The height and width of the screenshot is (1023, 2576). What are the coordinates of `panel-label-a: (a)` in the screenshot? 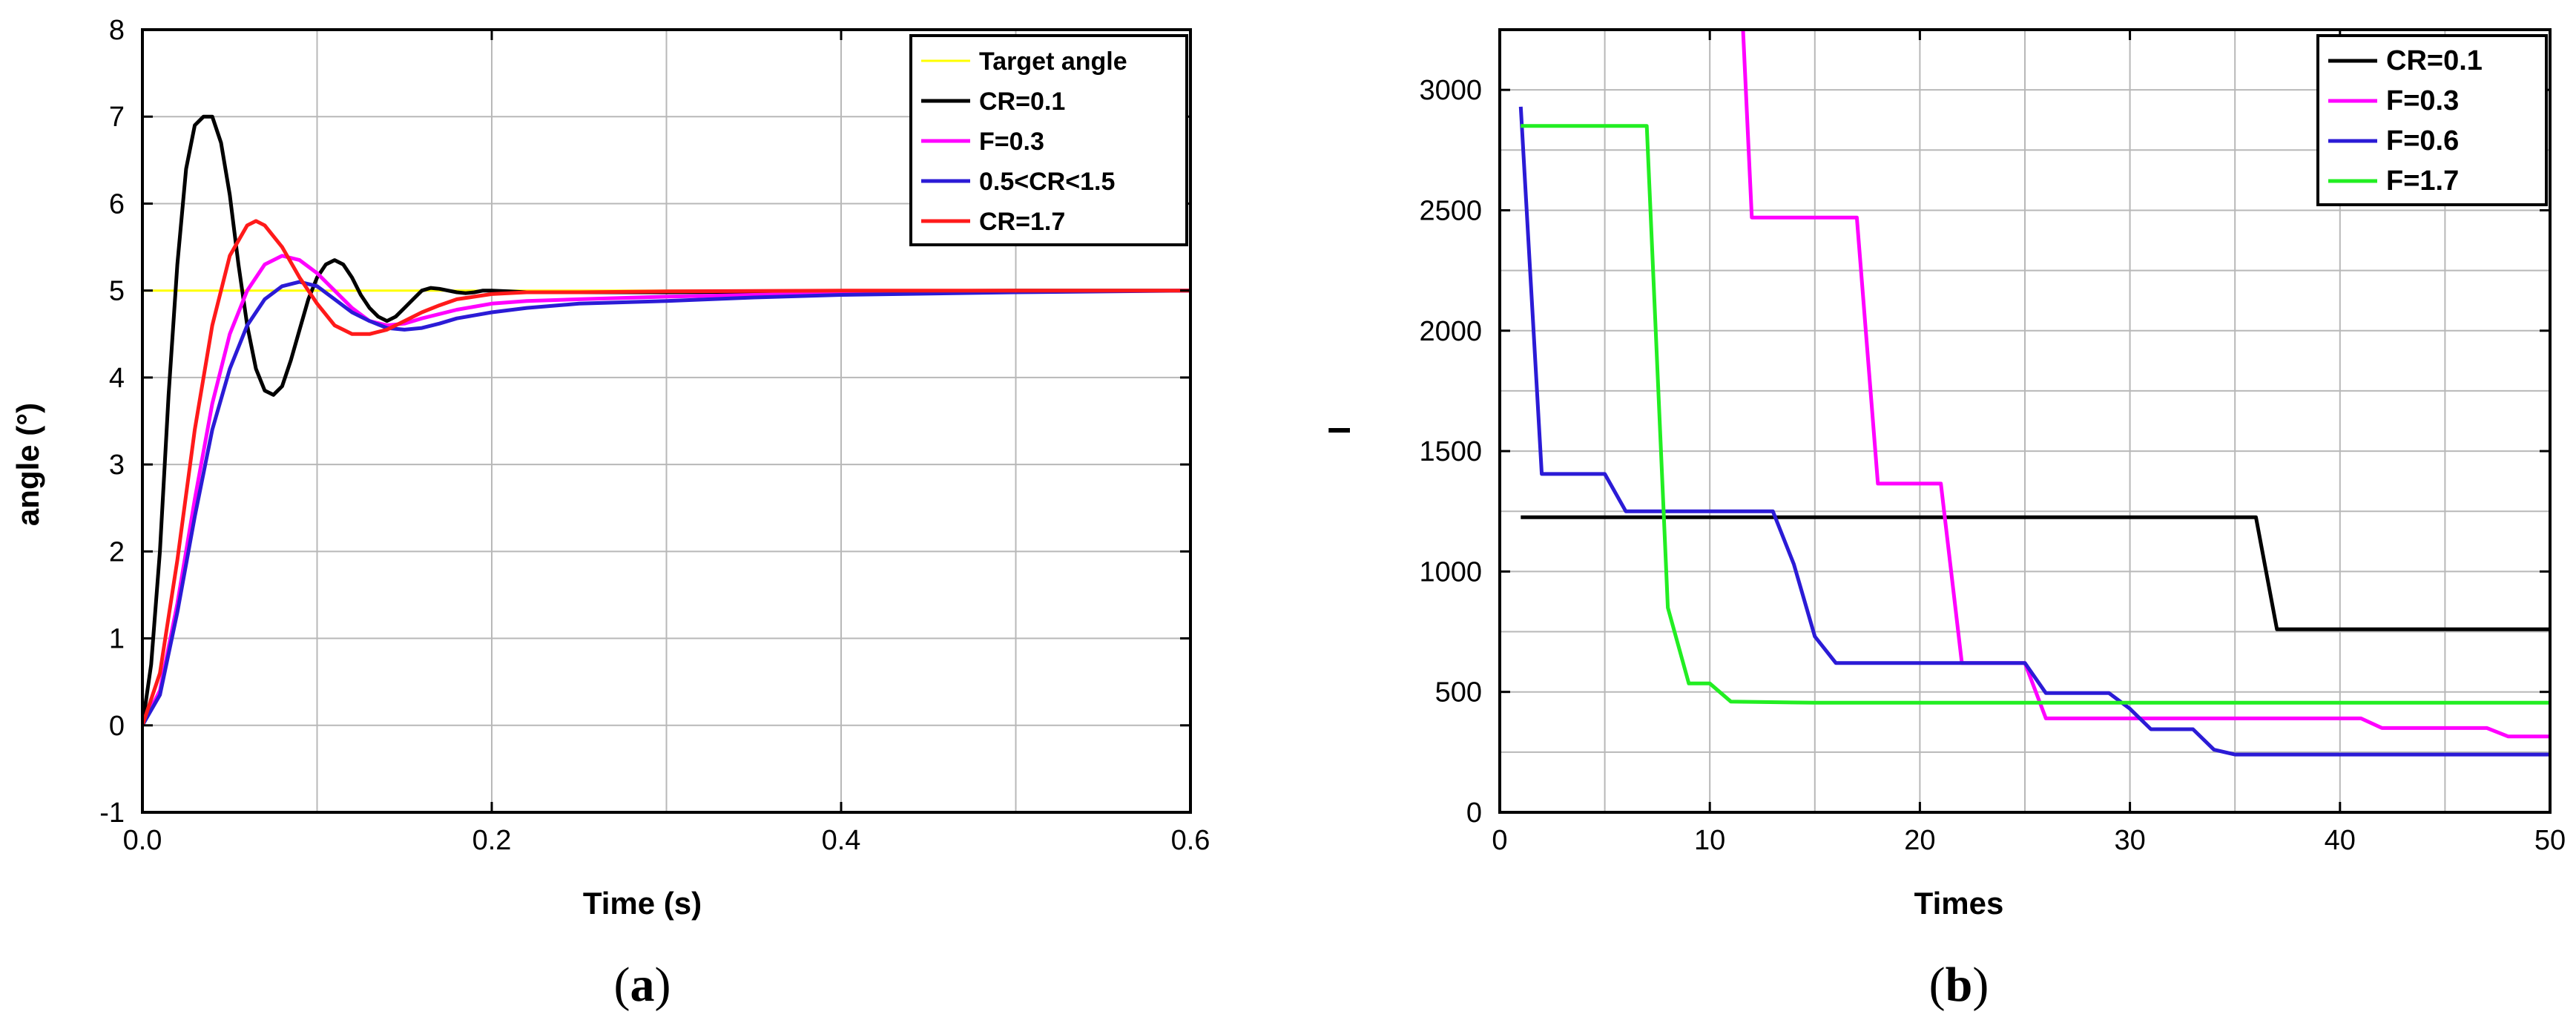 It's located at (643, 985).